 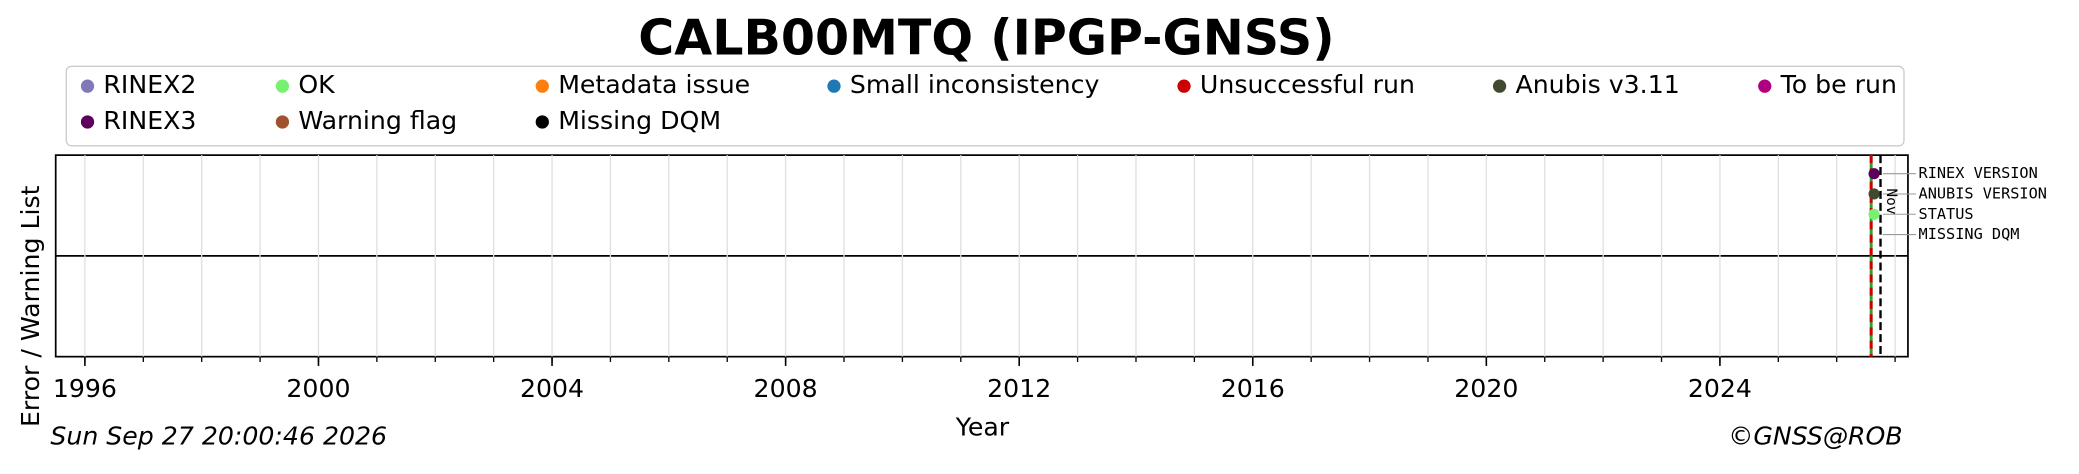 I want to click on x-tick-label: 2024, so click(x=1720, y=388).